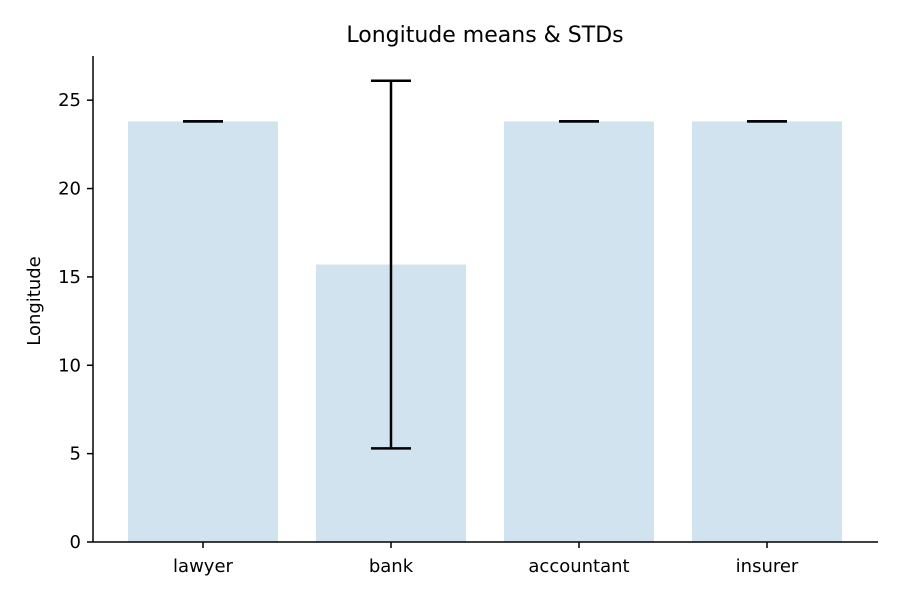 This screenshot has height=600, width=900. Describe the element at coordinates (203, 566) in the screenshot. I see `x-tick-label-lawyer: lawyer` at that location.